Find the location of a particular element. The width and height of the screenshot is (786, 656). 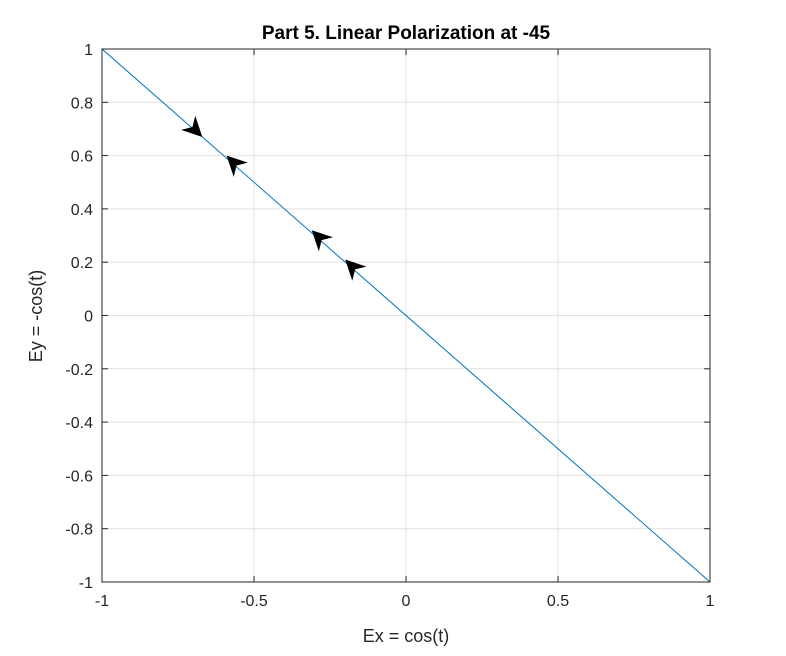

y-tick-label: 0 is located at coordinates (88, 317).